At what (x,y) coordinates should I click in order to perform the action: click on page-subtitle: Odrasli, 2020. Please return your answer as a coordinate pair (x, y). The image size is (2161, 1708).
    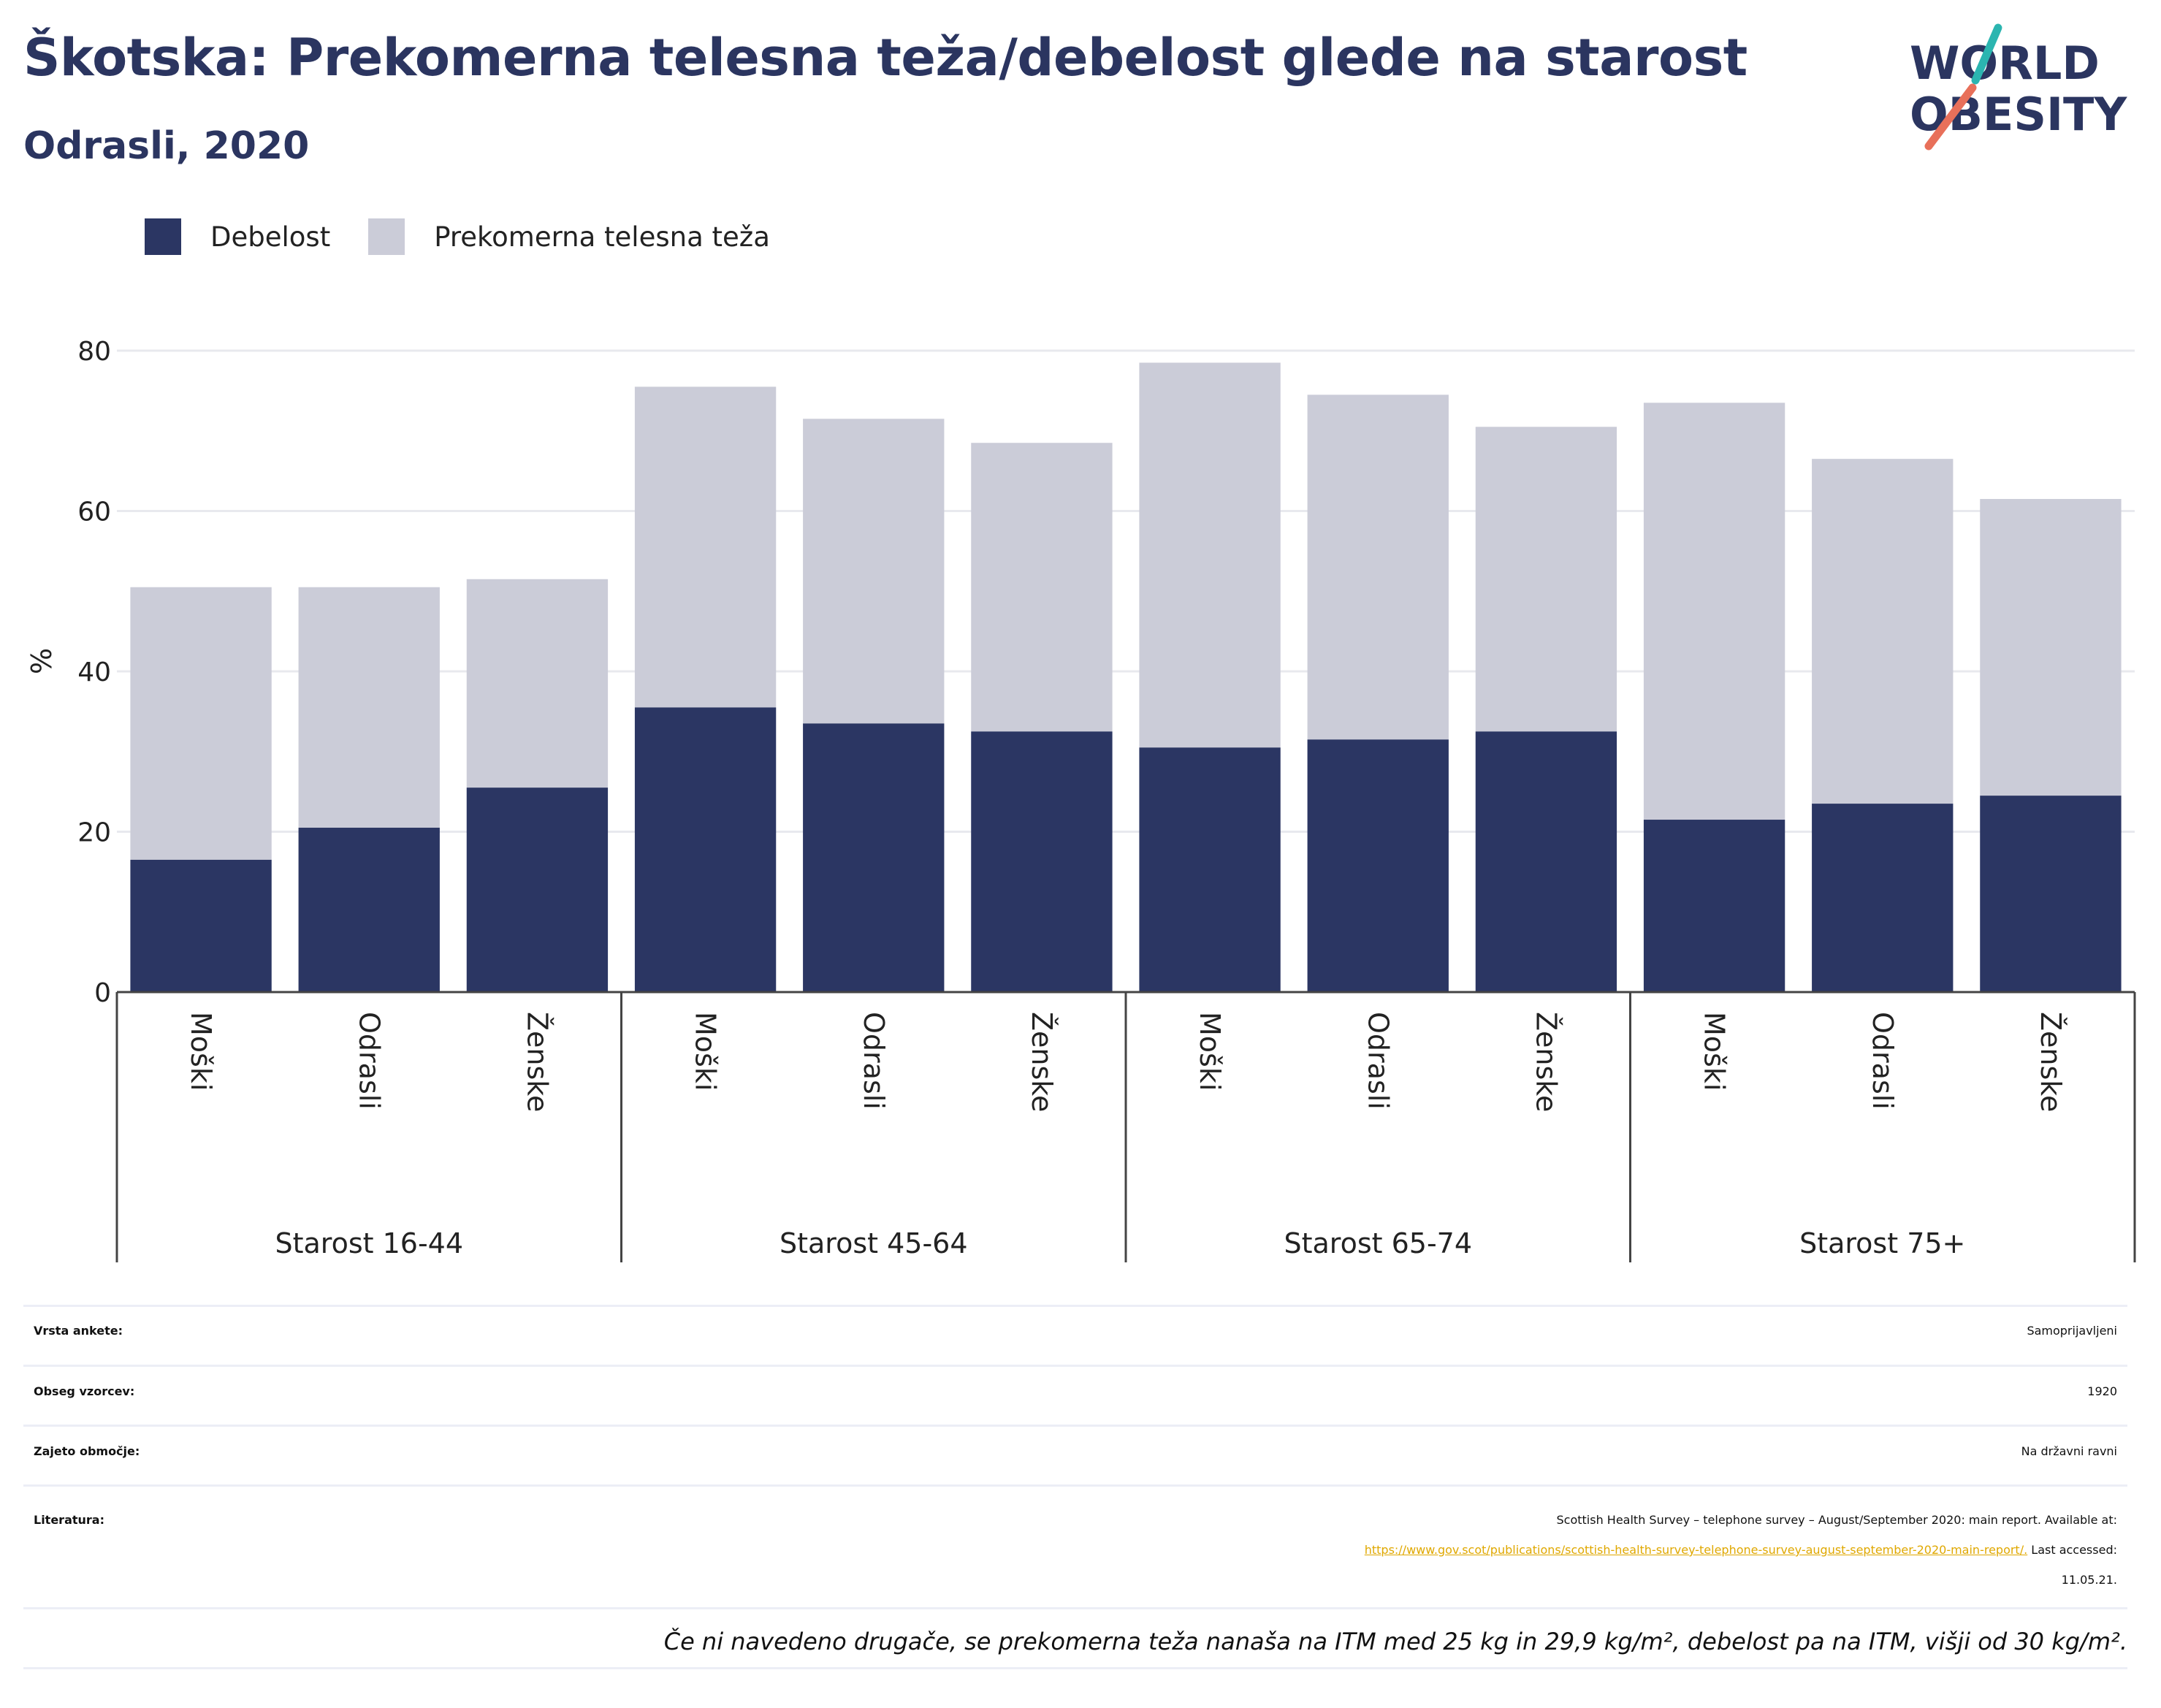
    Looking at the image, I should click on (167, 146).